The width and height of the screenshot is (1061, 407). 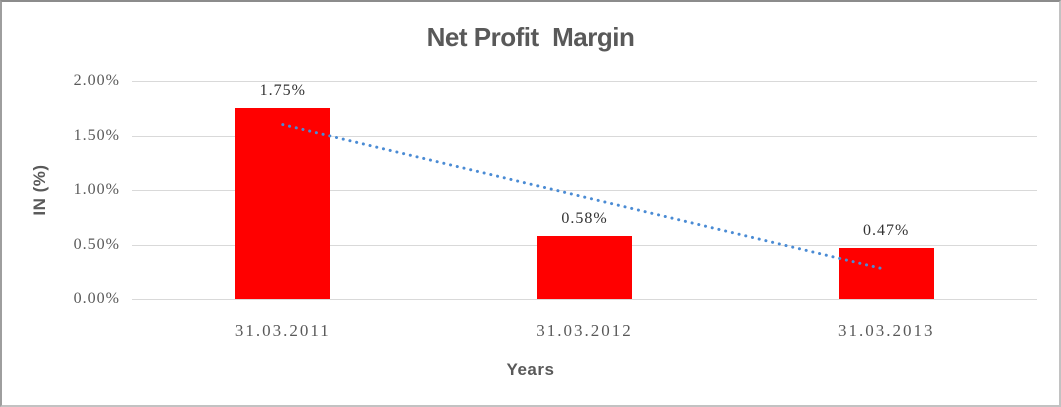 I want to click on category-label: 31.03.2011, so click(x=282, y=330).